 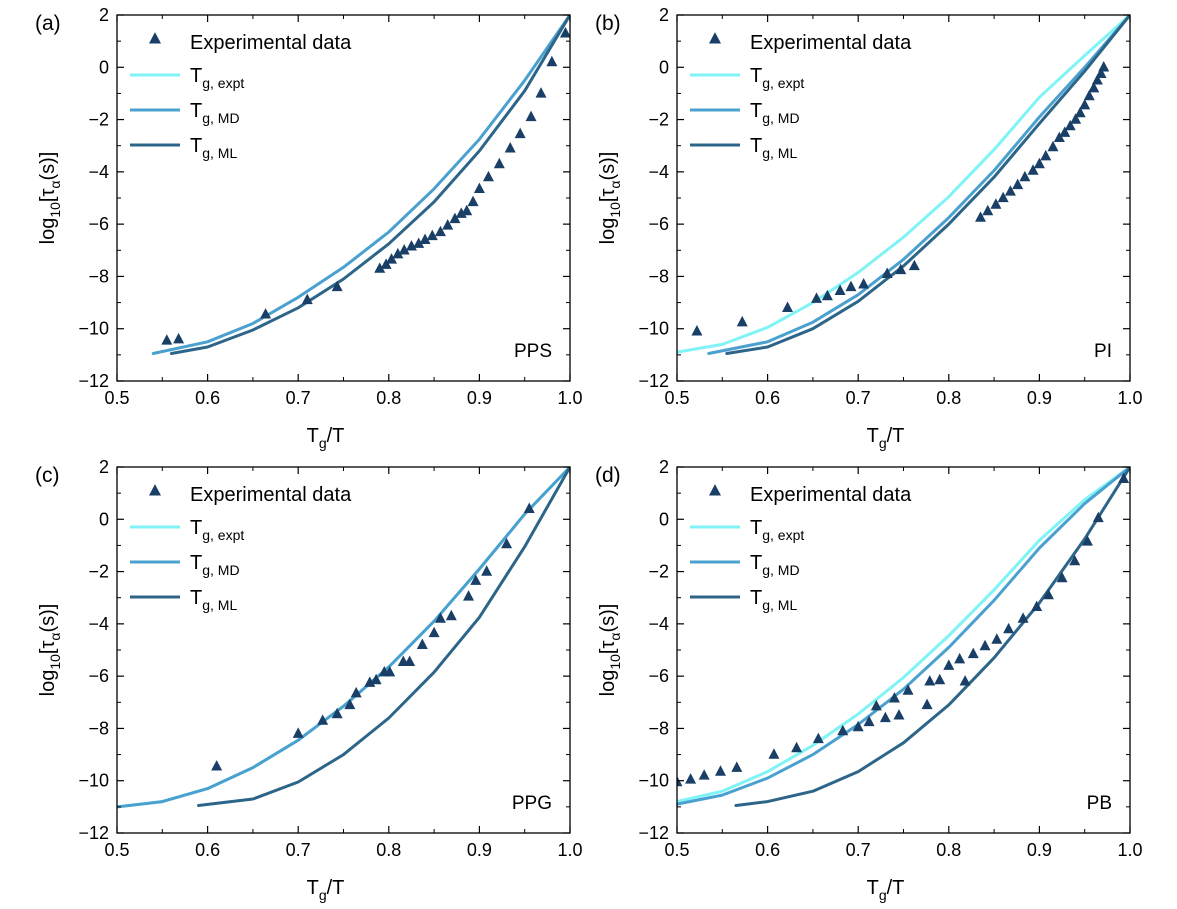 I want to click on legend-label-ml: Tg, ML, so click(x=213, y=600).